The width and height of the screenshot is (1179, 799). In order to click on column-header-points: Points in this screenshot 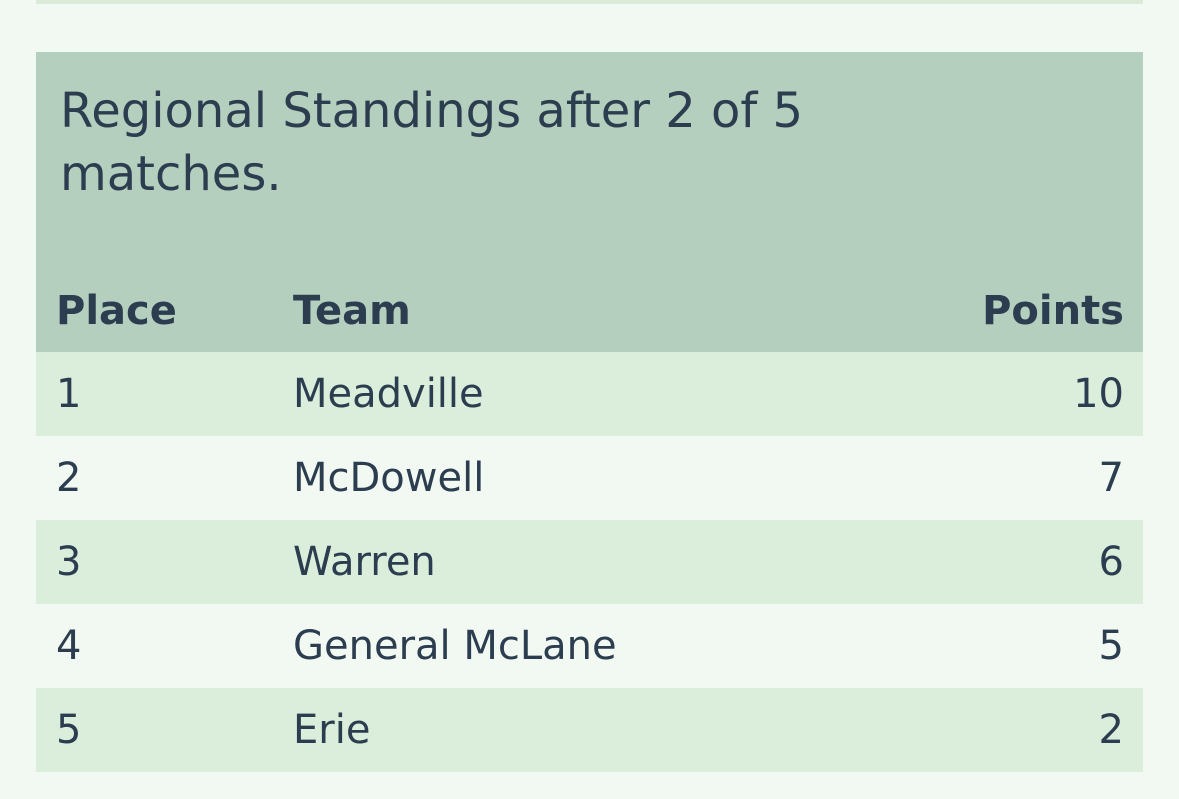, I will do `click(1053, 311)`.